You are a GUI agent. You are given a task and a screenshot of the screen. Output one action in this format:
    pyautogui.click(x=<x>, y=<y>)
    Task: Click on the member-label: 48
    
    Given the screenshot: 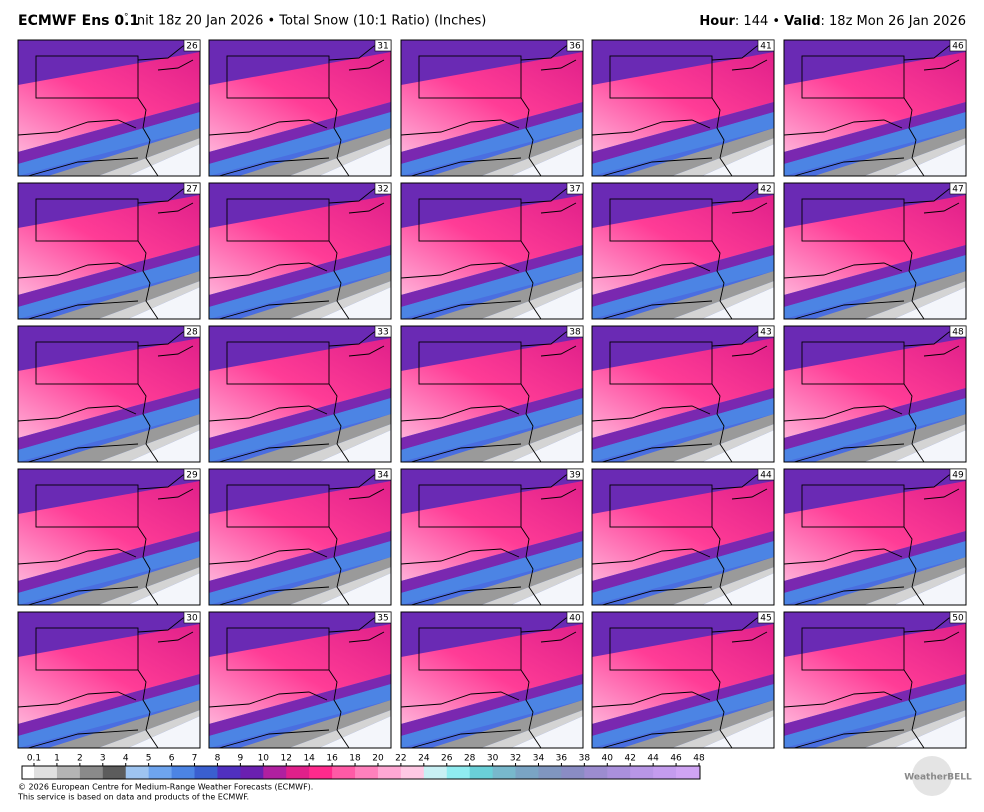 What is the action you would take?
    pyautogui.click(x=958, y=333)
    